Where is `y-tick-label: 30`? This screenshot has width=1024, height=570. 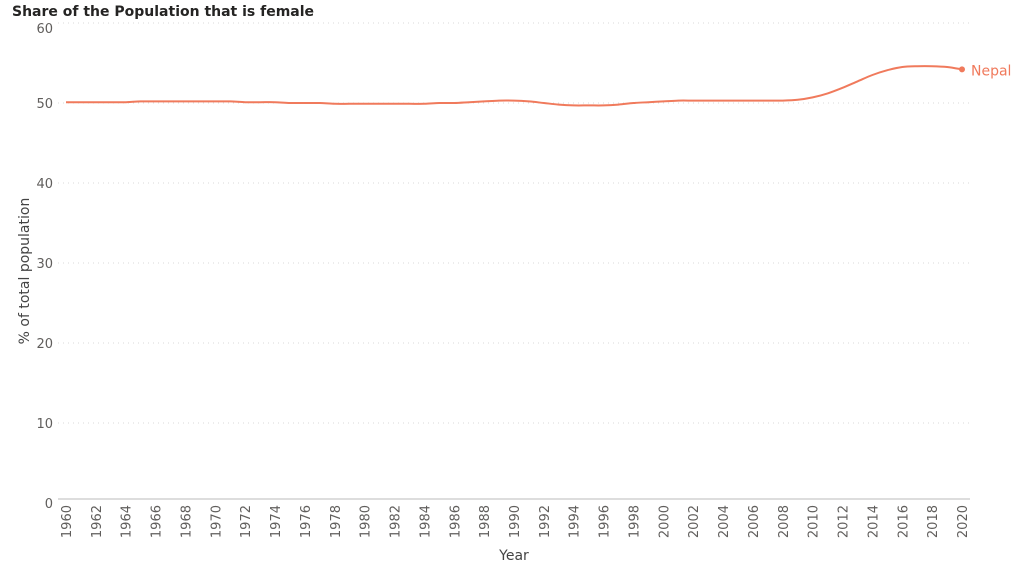 y-tick-label: 30 is located at coordinates (44, 264).